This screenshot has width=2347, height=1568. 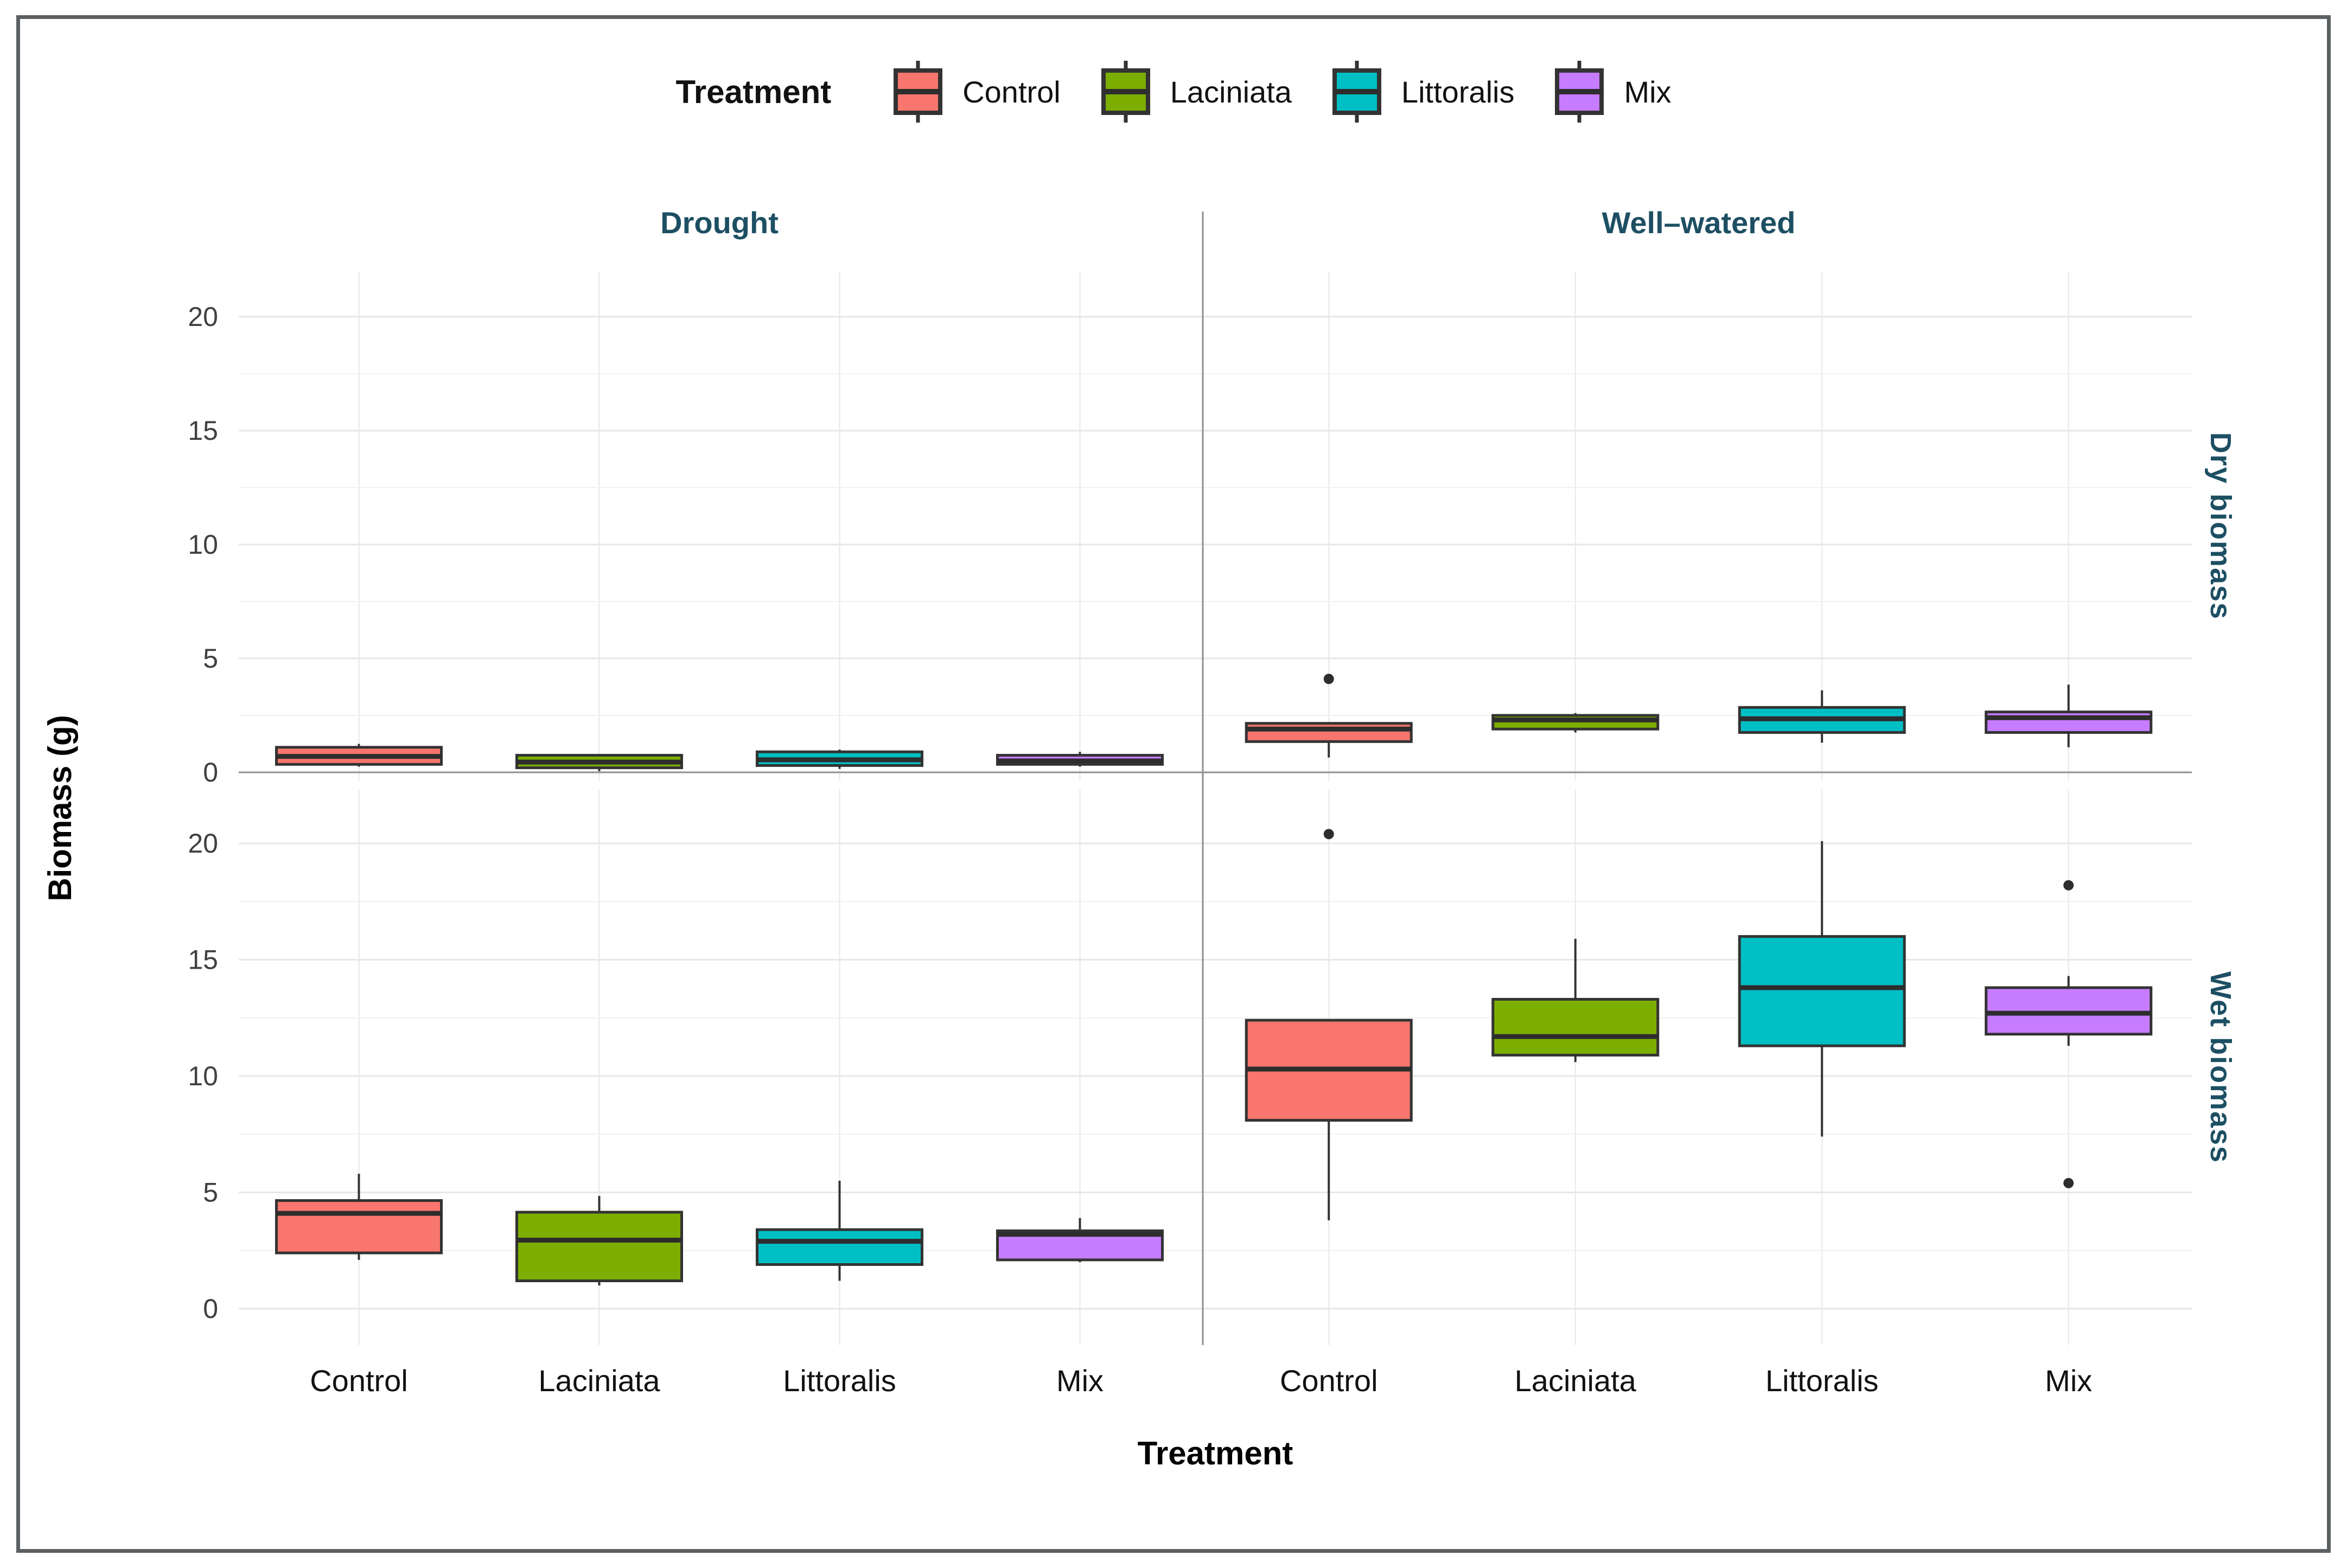 What do you see at coordinates (720, 223) in the screenshot?
I see `facet-title-drought: Drought` at bounding box center [720, 223].